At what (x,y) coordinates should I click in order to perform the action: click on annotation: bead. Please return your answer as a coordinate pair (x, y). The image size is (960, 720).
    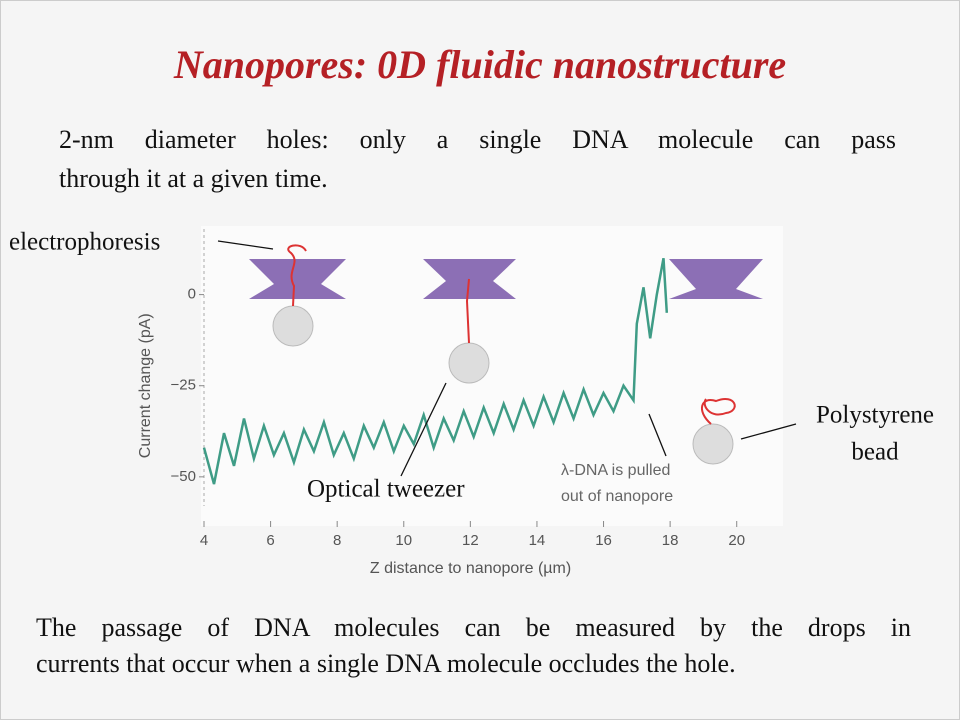
    Looking at the image, I should click on (875, 452).